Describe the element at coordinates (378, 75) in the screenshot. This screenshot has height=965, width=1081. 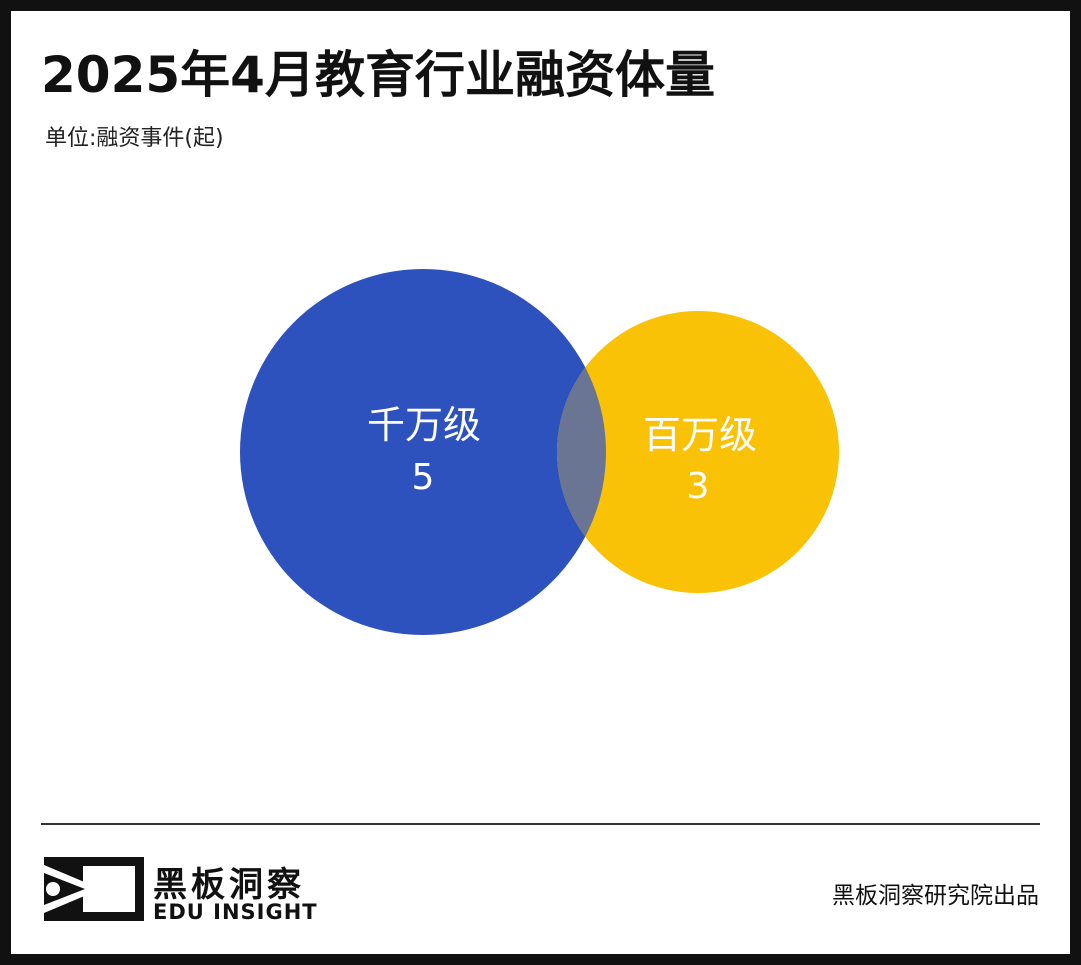
I see `chart-title: 2025年4月教育行业融资体量` at that location.